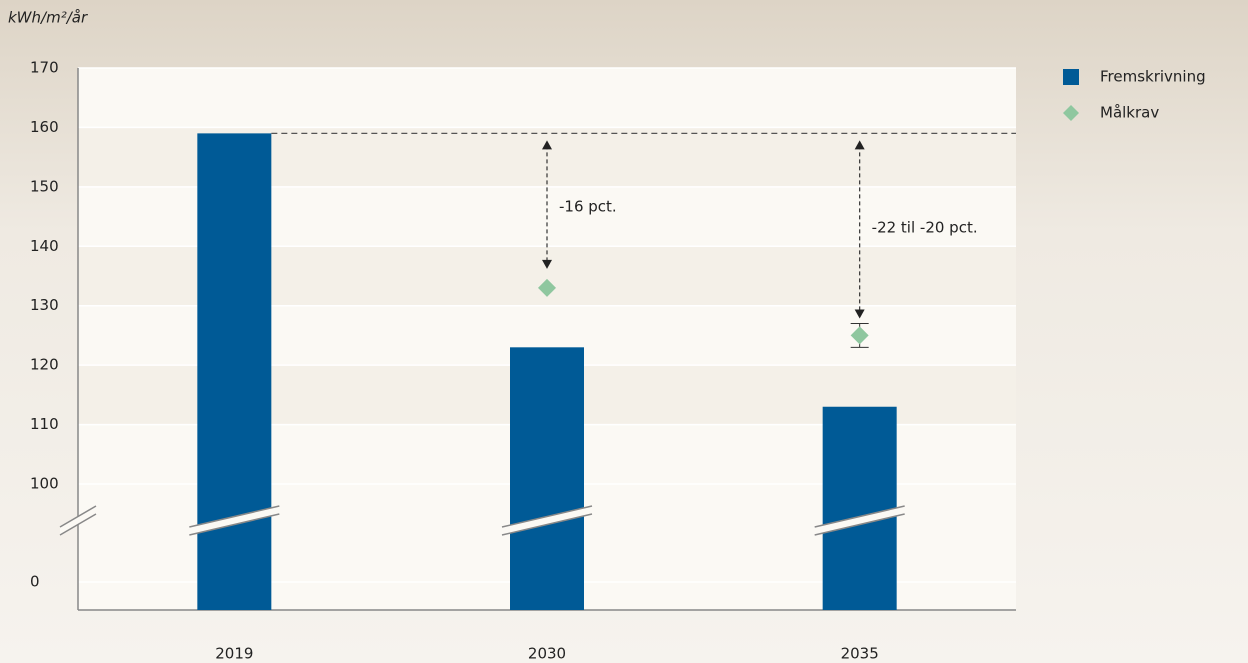 Image resolution: width=1248 pixels, height=663 pixels. I want to click on y-tick-label: 160, so click(44, 127).